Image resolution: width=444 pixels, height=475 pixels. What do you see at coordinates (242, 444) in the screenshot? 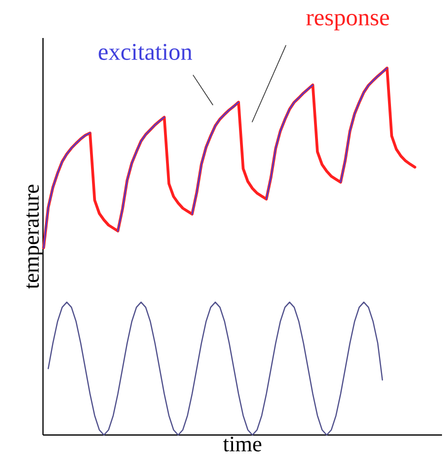
I see `x-axis-title: time` at bounding box center [242, 444].